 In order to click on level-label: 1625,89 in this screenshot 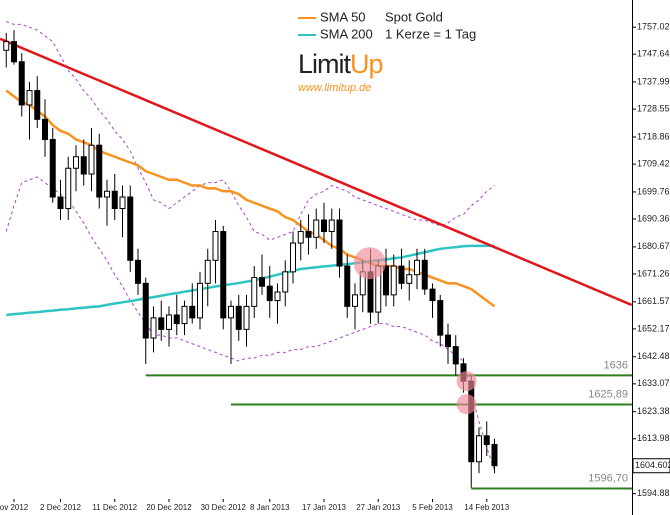, I will do `click(608, 394)`.